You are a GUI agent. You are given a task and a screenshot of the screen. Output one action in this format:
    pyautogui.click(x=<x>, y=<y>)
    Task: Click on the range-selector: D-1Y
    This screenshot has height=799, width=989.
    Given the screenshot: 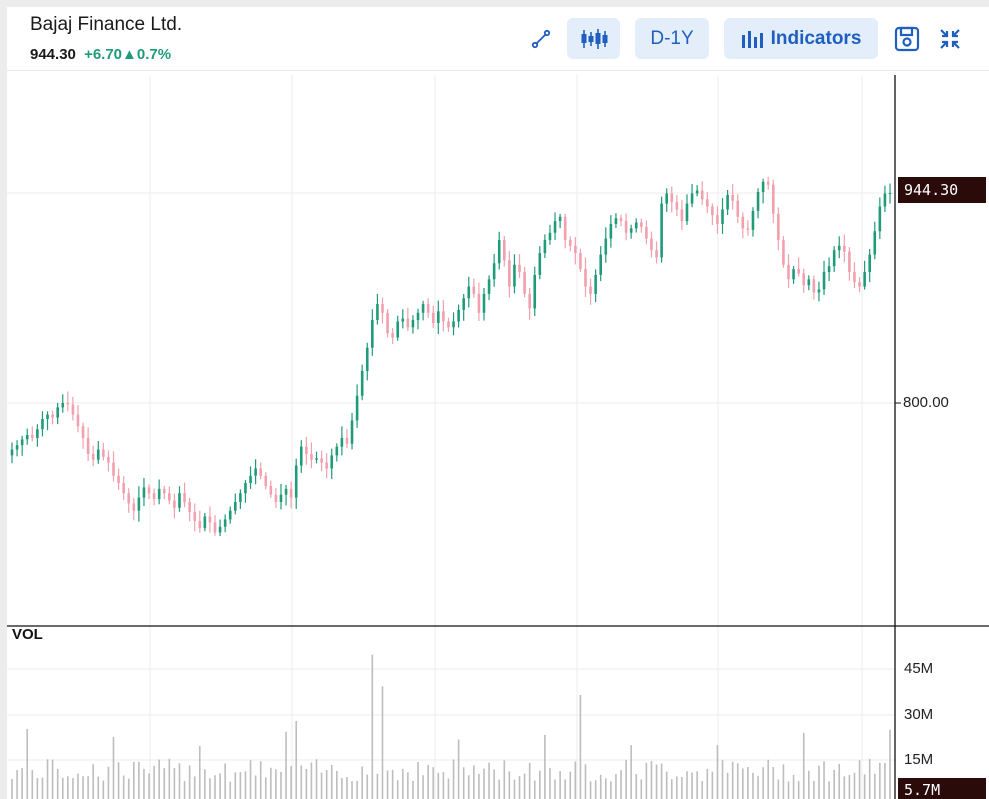 What is the action you would take?
    pyautogui.click(x=672, y=38)
    